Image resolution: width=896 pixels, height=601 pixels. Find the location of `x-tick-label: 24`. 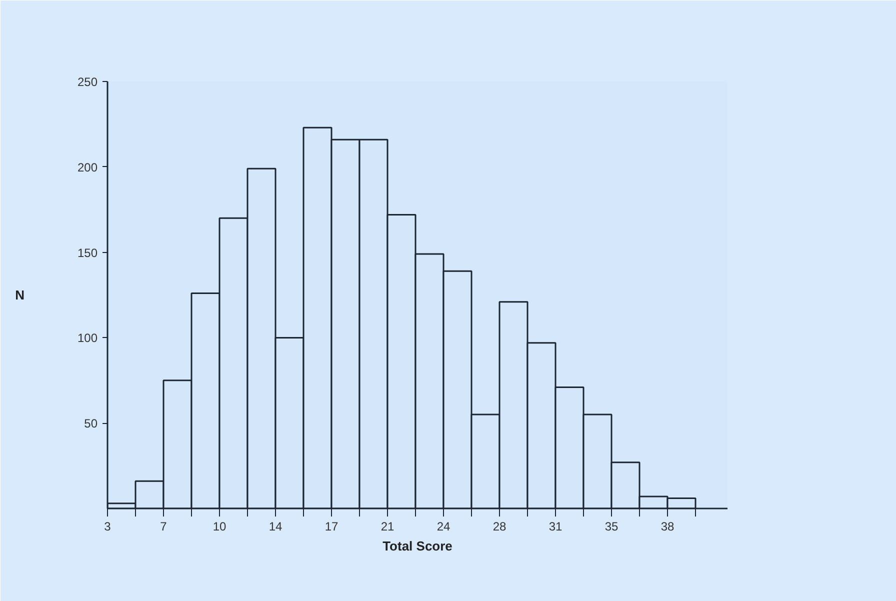

x-tick-label: 24 is located at coordinates (443, 527).